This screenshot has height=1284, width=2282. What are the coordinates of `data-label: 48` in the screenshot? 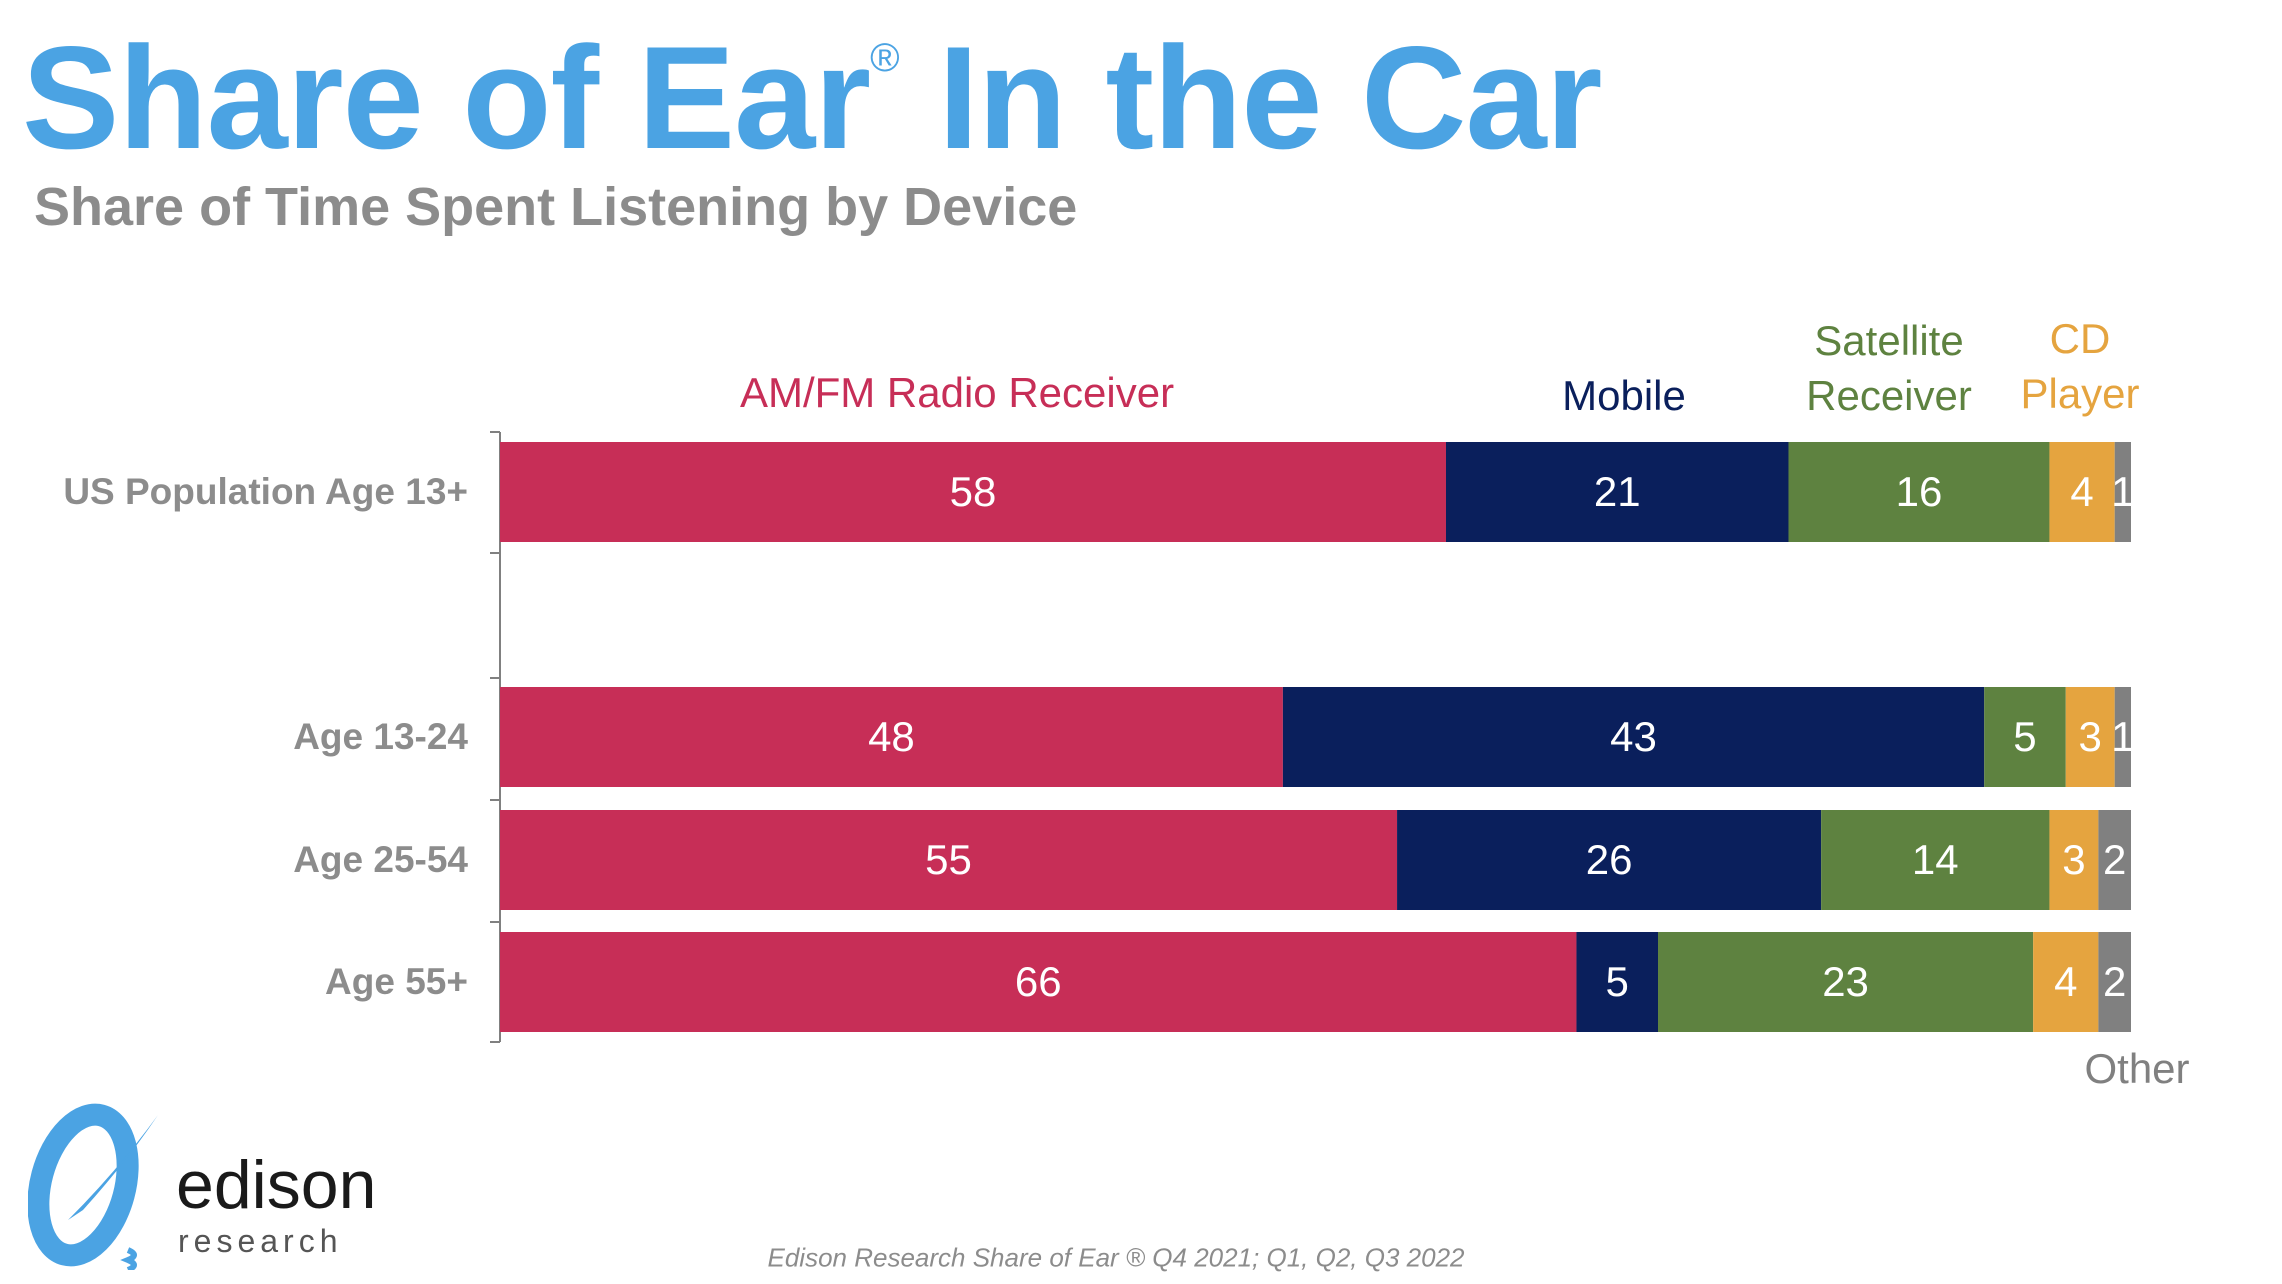 It's located at (891, 736).